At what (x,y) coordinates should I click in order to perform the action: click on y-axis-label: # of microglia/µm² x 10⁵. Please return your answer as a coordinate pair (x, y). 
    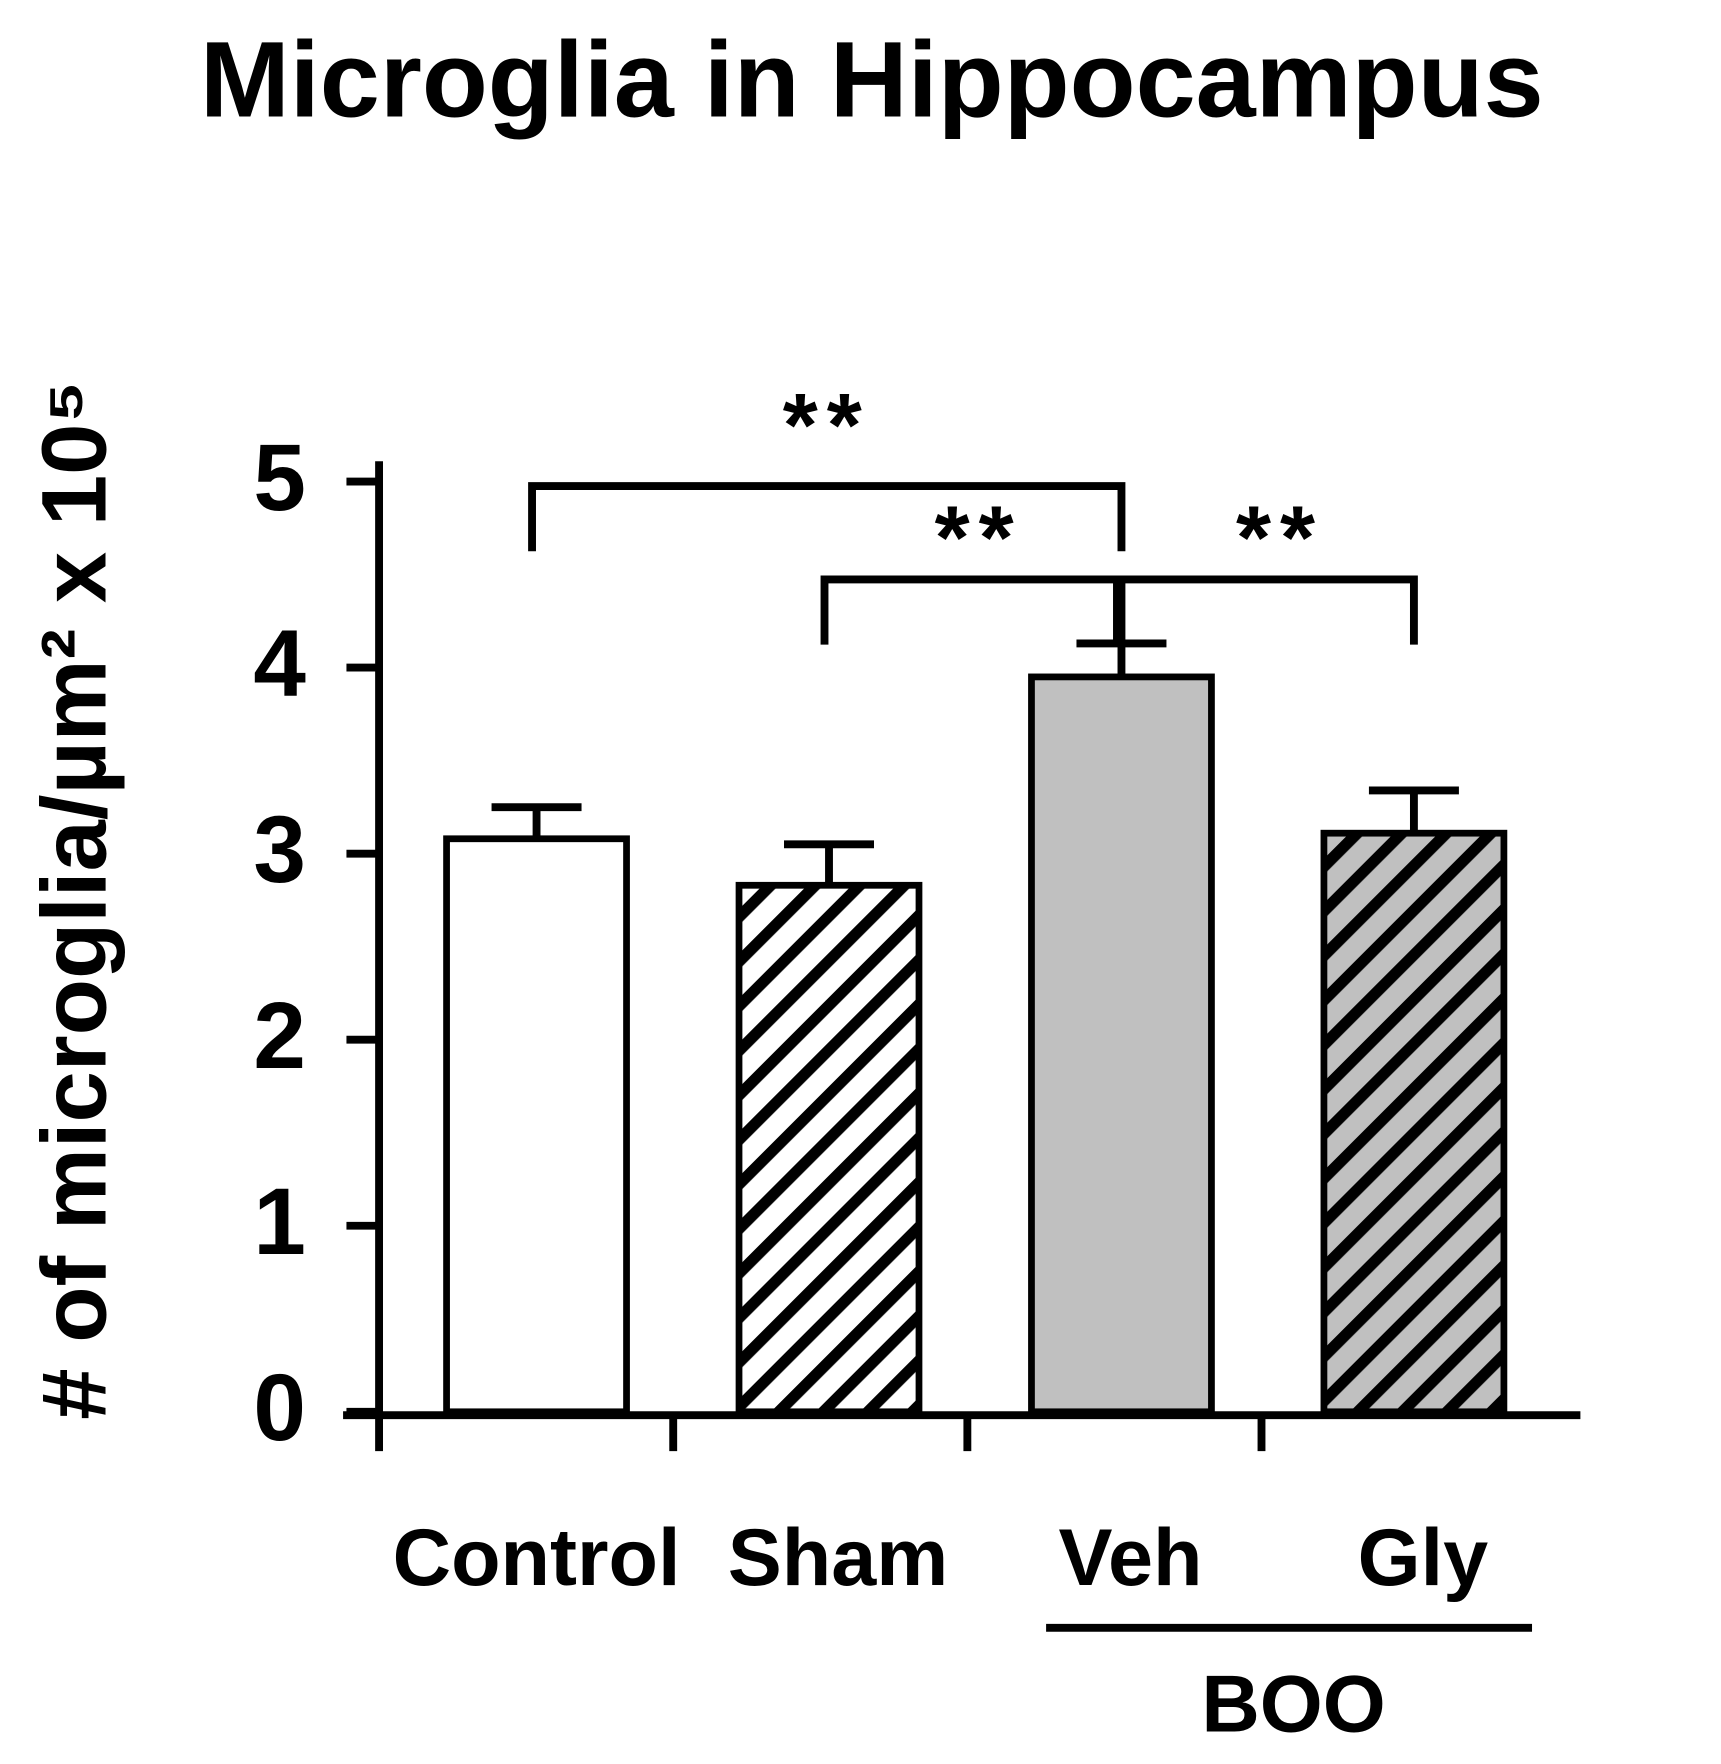
    Looking at the image, I should click on (73, 899).